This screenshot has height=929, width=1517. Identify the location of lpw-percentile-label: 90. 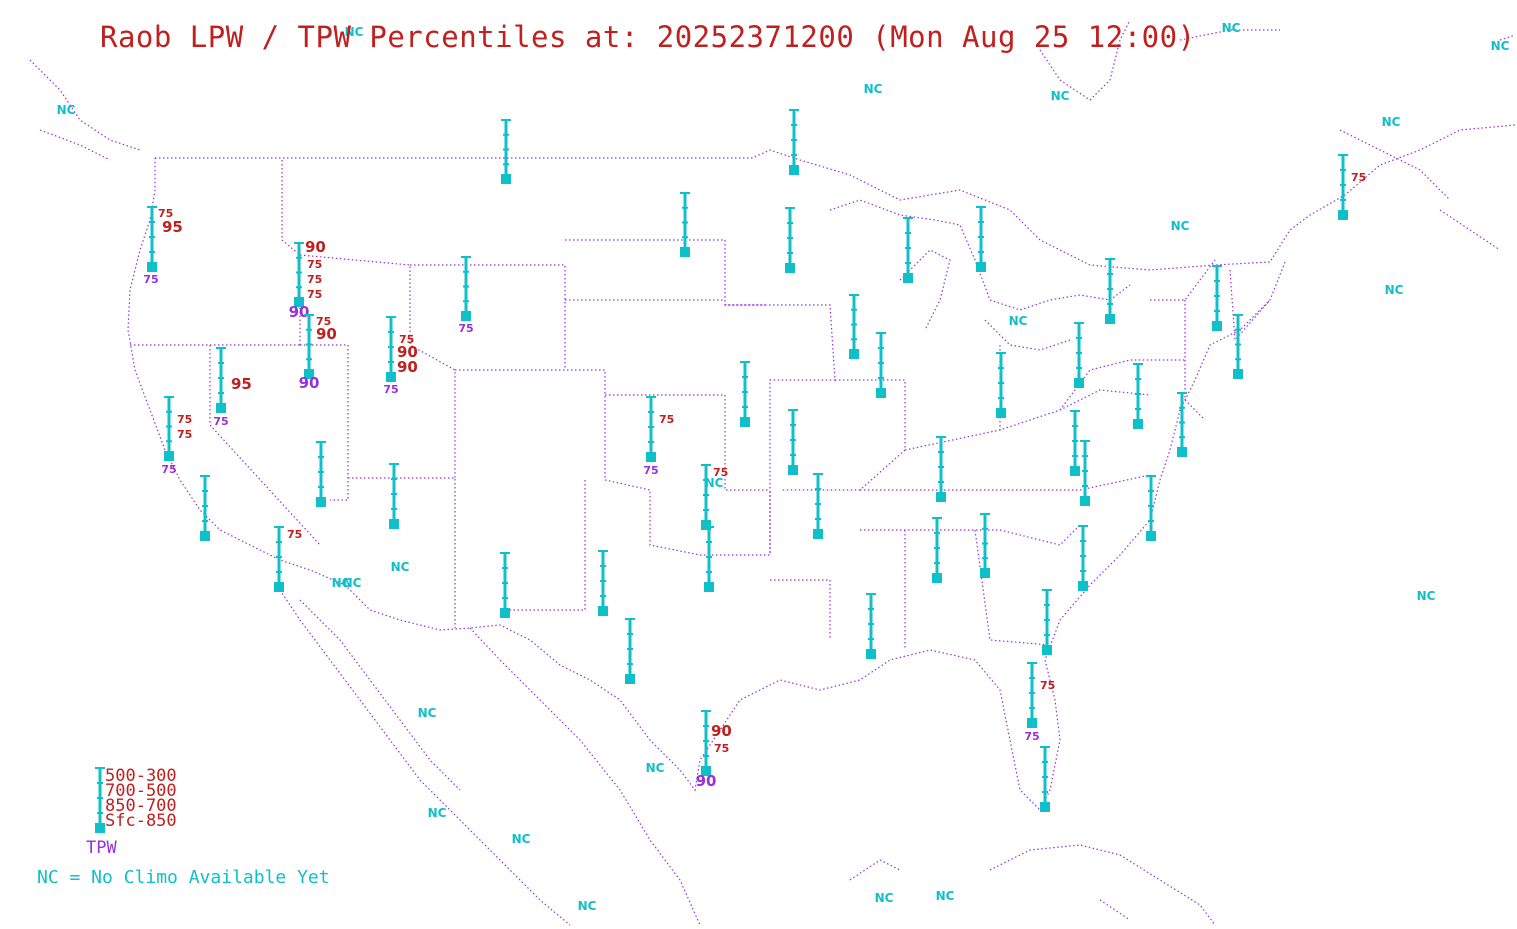
(326, 334).